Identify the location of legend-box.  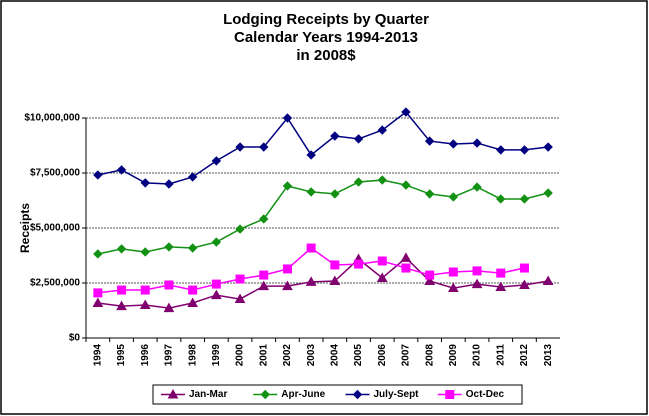
(337, 394).